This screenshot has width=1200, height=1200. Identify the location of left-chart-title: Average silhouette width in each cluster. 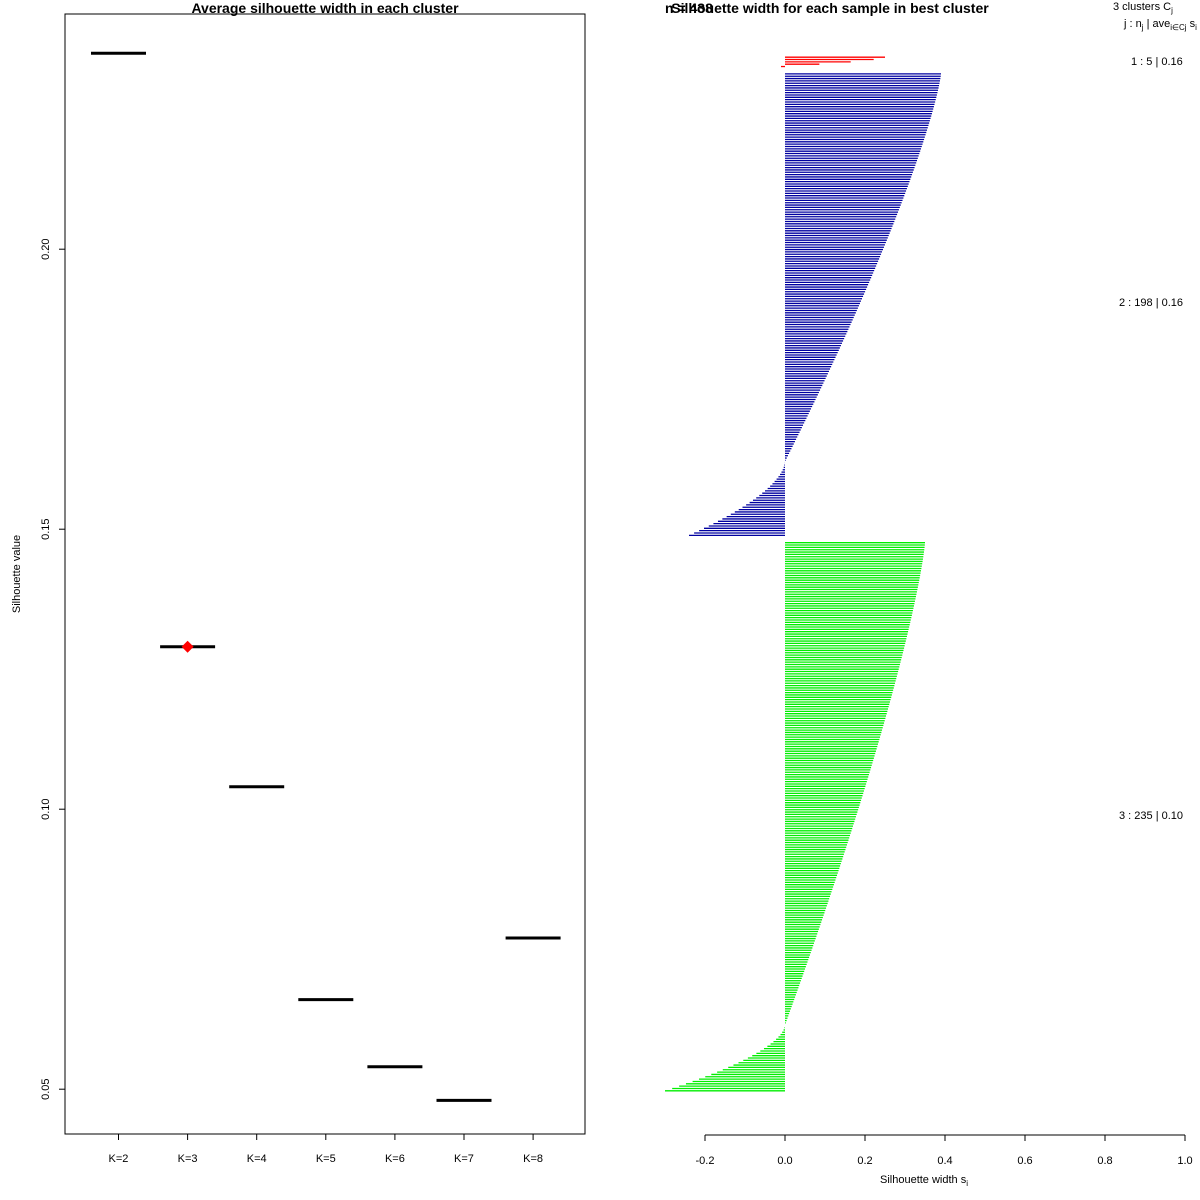
(325, 8).